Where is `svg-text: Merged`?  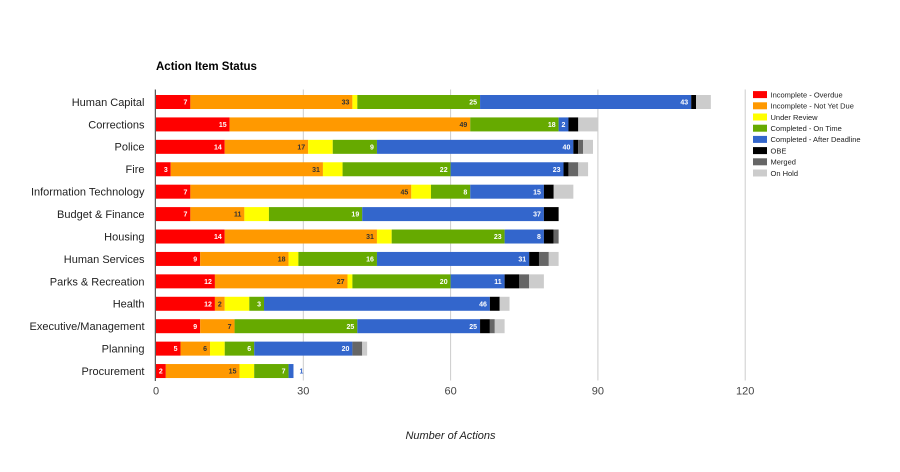
svg-text: Merged is located at coordinates (783, 162).